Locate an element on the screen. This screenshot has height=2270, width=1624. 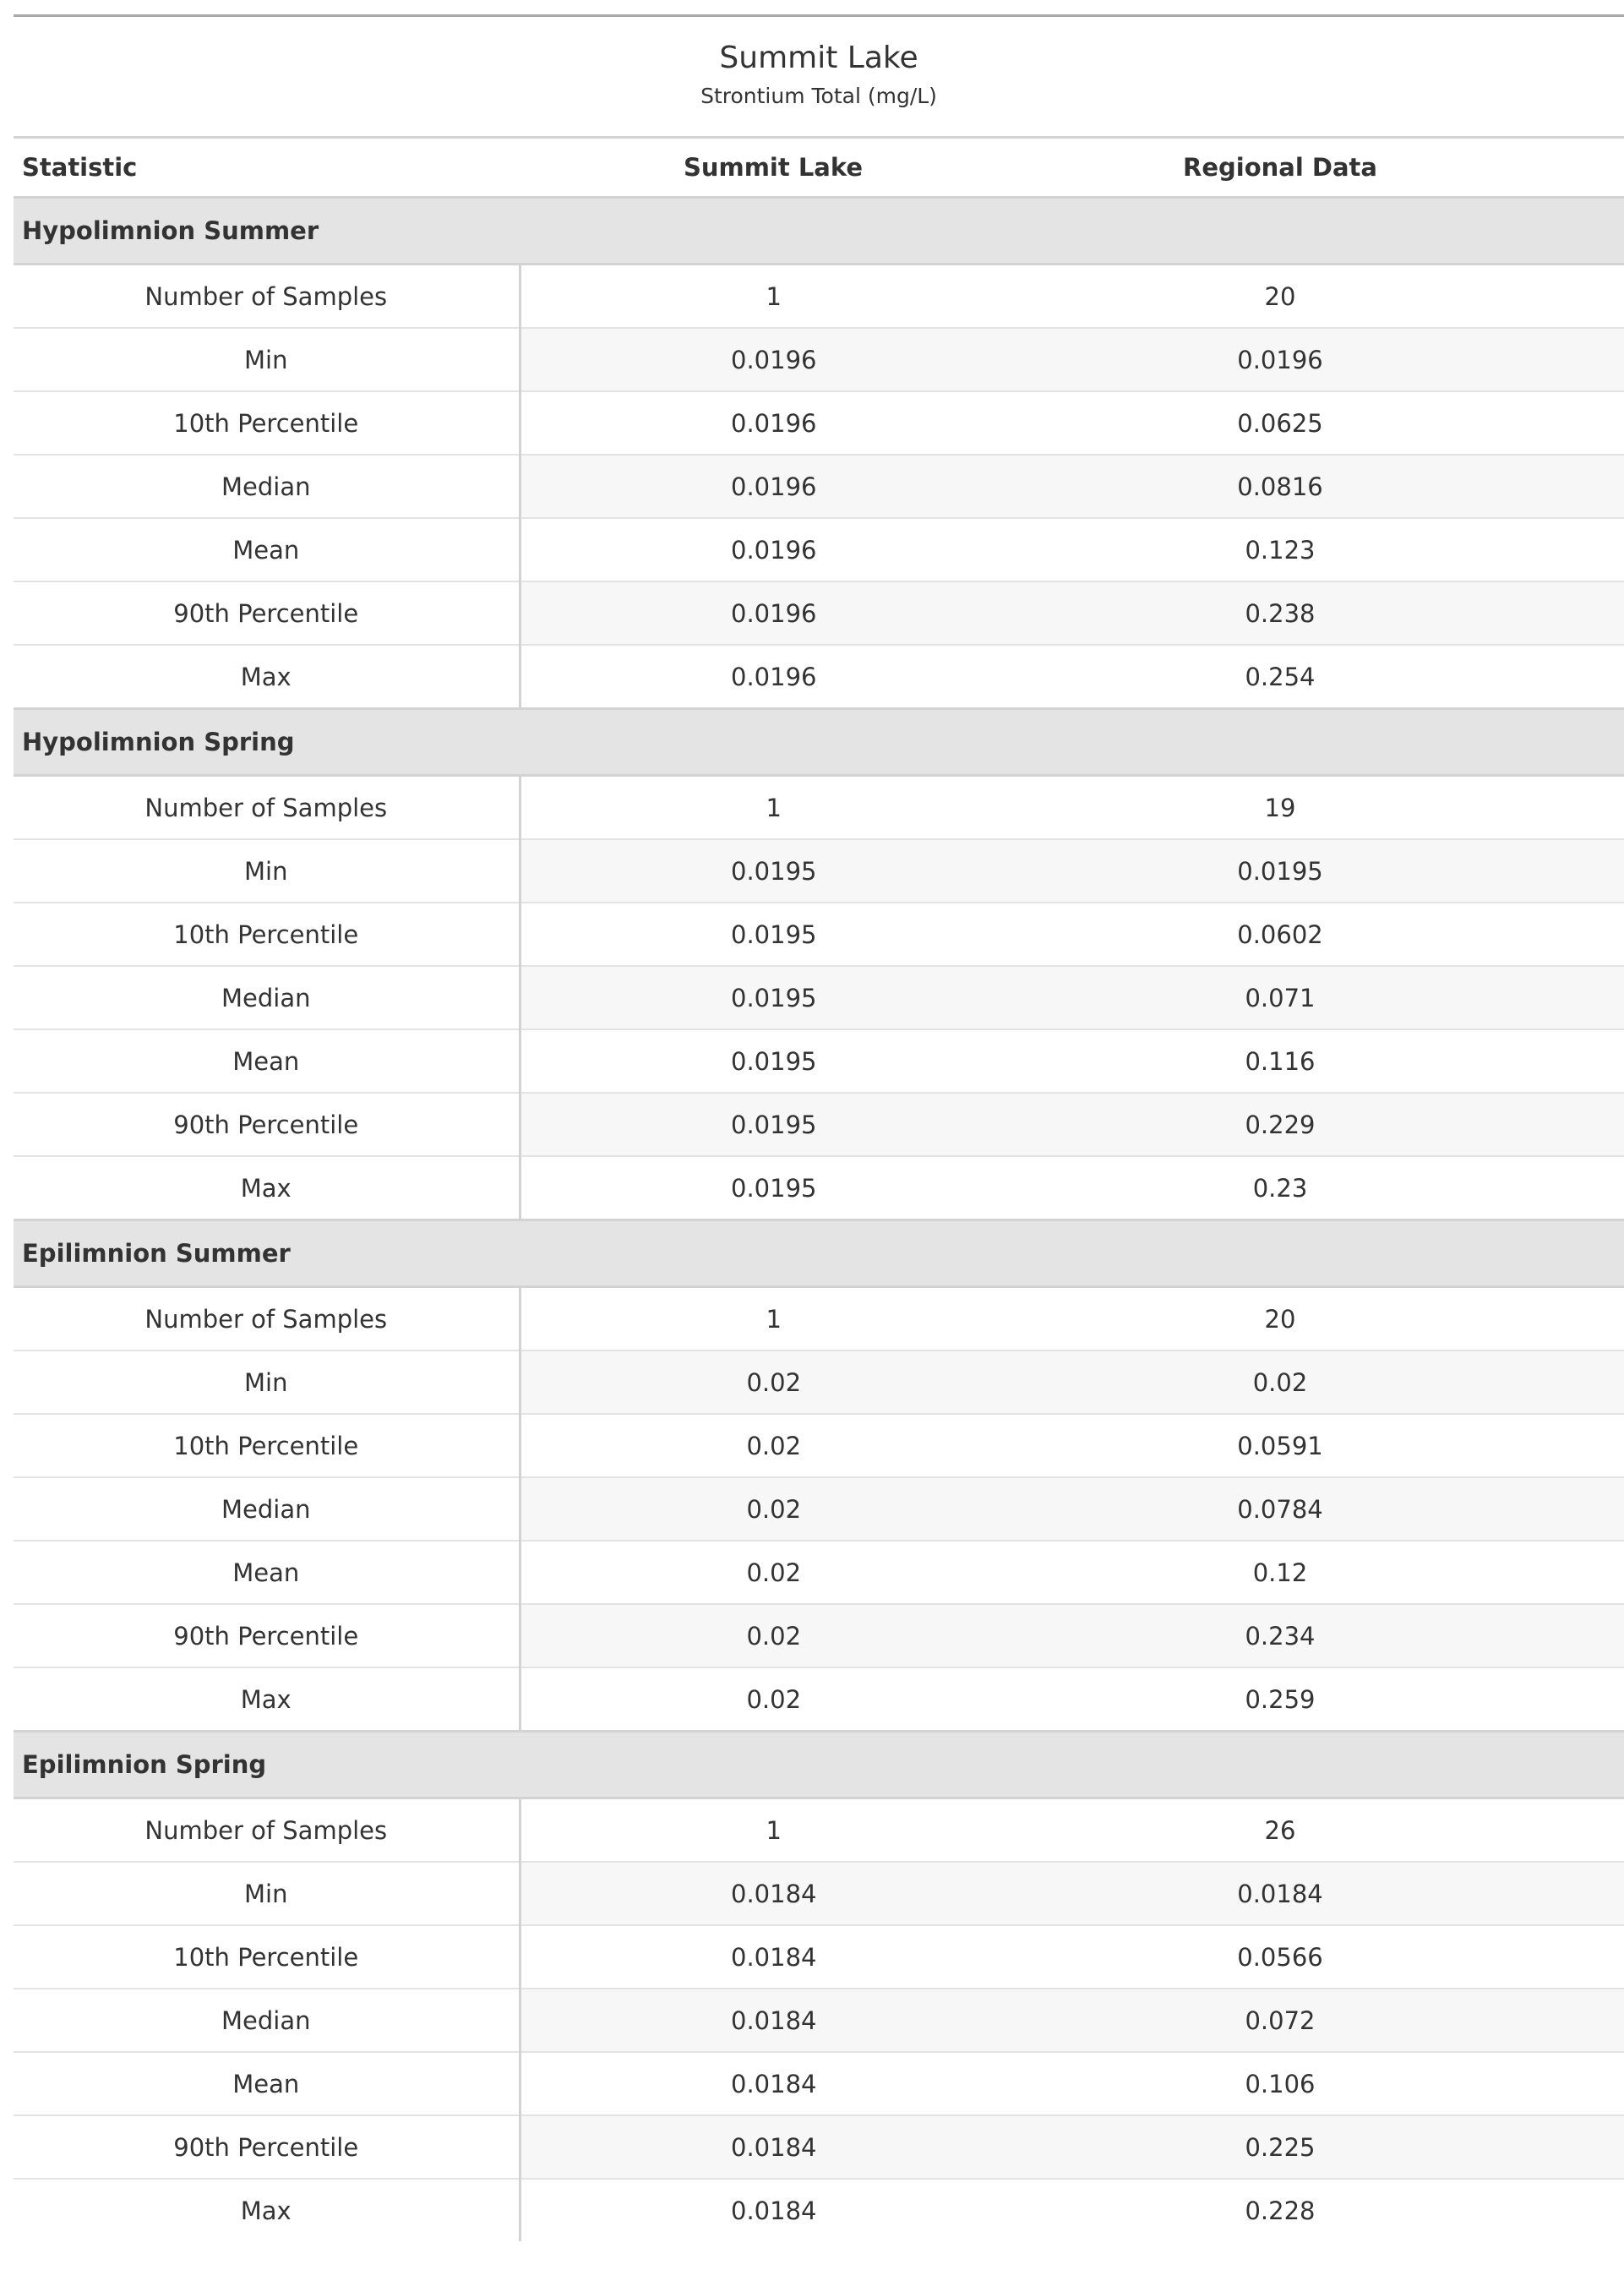
table-row: Number of Samples 1 19 is located at coordinates (819, 807).